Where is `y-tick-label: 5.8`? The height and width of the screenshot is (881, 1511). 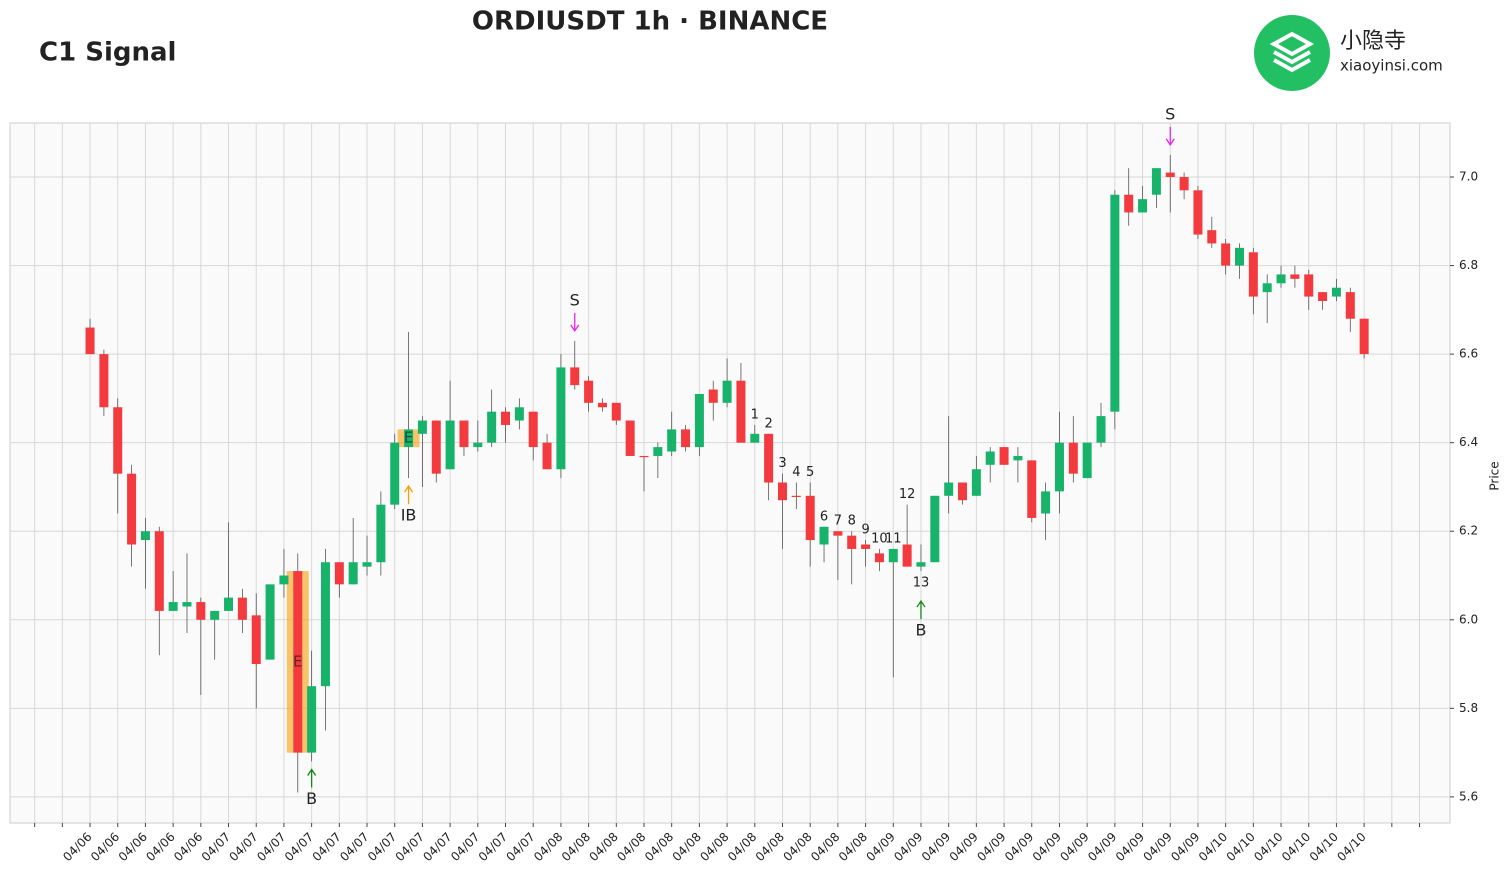
y-tick-label: 5.8 is located at coordinates (1468, 708).